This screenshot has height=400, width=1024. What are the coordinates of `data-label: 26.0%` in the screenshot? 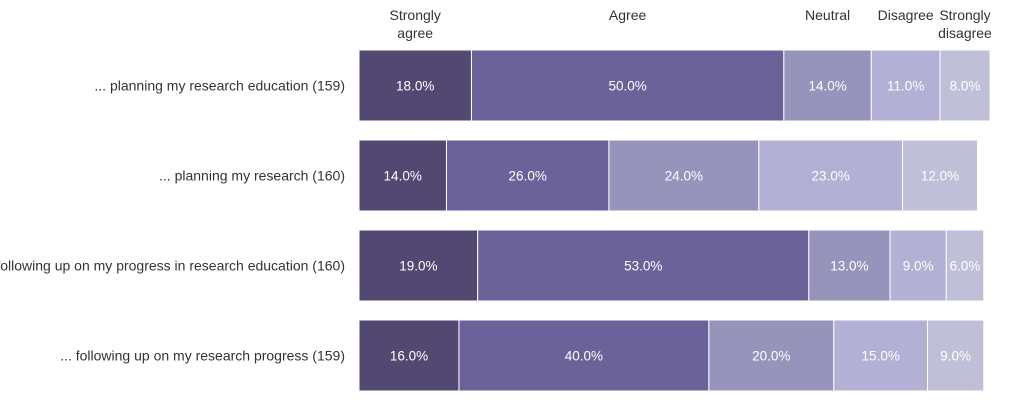 It's located at (528, 176).